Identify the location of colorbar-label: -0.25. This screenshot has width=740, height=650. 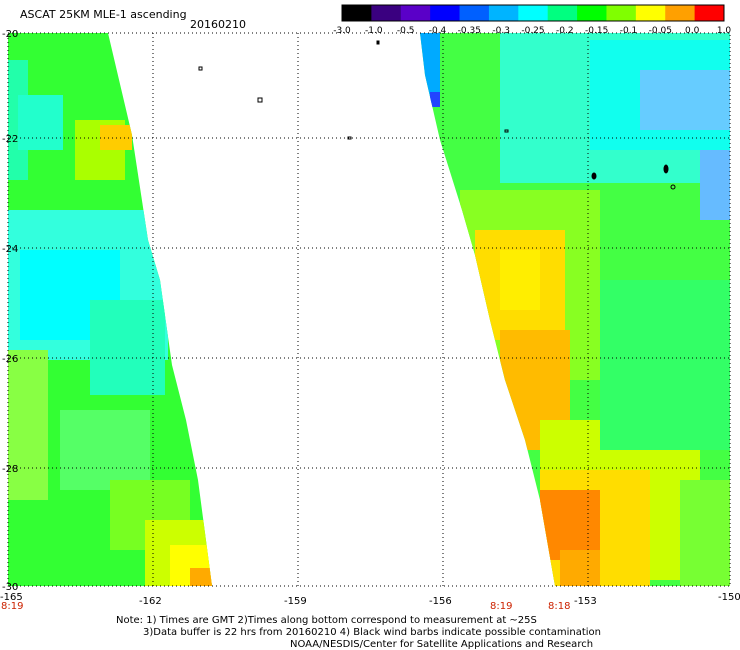
(532, 31).